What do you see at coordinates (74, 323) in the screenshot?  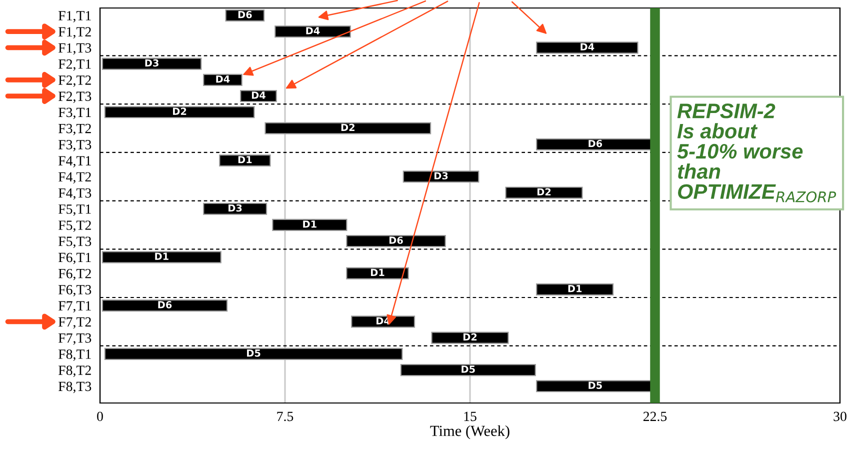 I see `y-tick-label: F7,T2` at bounding box center [74, 323].